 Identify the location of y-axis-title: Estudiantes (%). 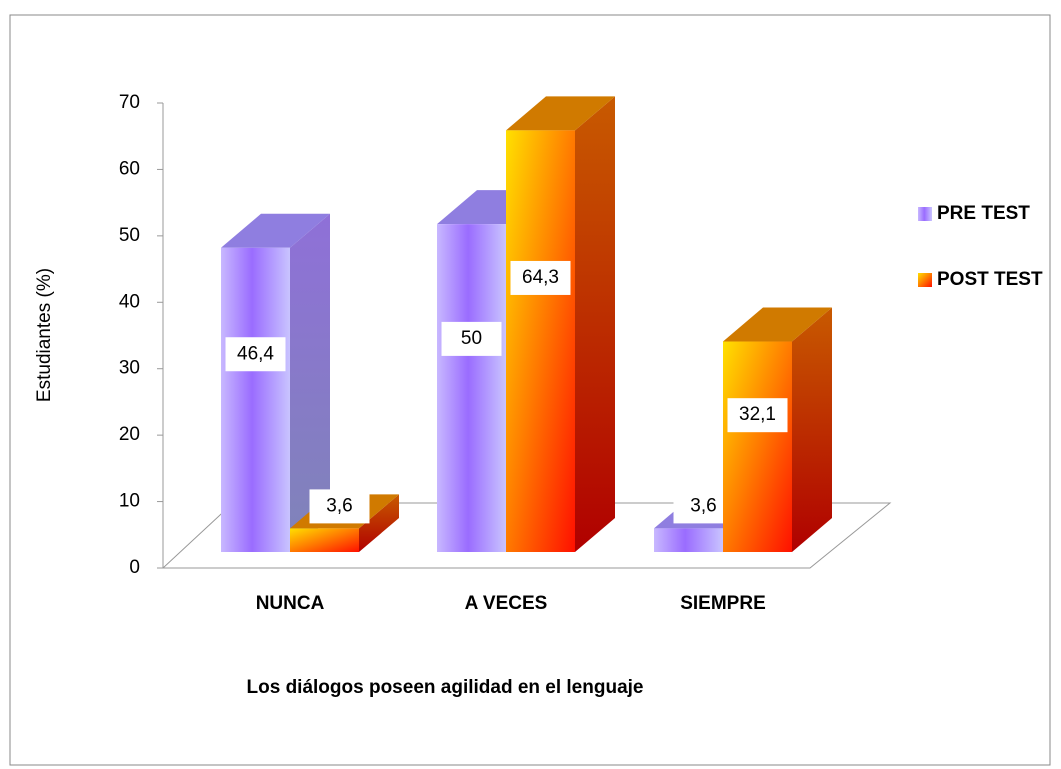
(44, 335).